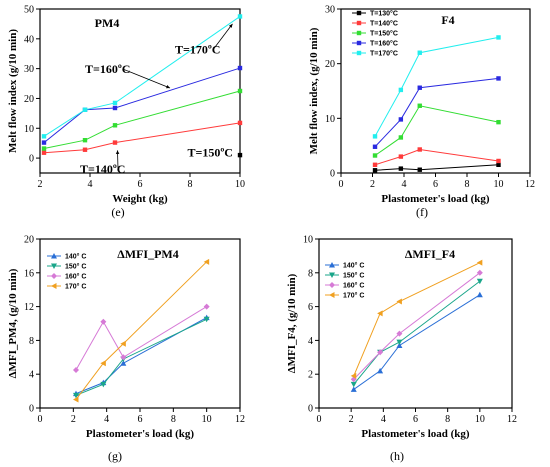  What do you see at coordinates (384, 24) in the screenshot?
I see `legend-label: T=140°C` at bounding box center [384, 24].